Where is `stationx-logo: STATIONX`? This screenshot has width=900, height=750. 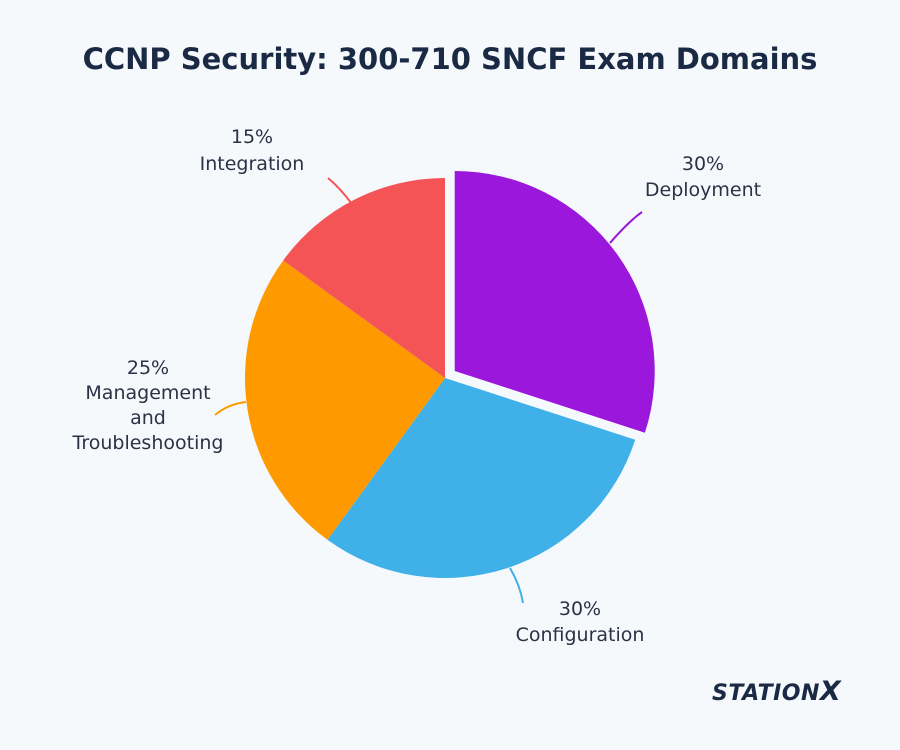
stationx-logo: STATIONX is located at coordinates (777, 691).